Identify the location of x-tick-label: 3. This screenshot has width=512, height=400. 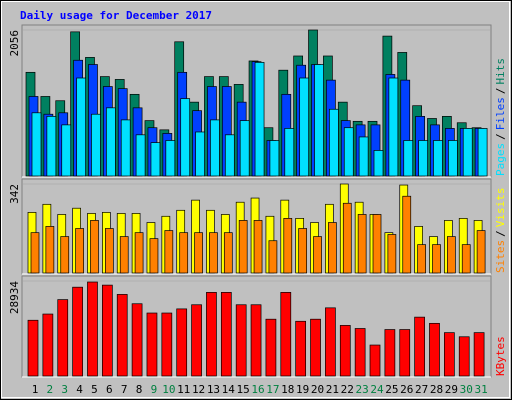
(64, 389).